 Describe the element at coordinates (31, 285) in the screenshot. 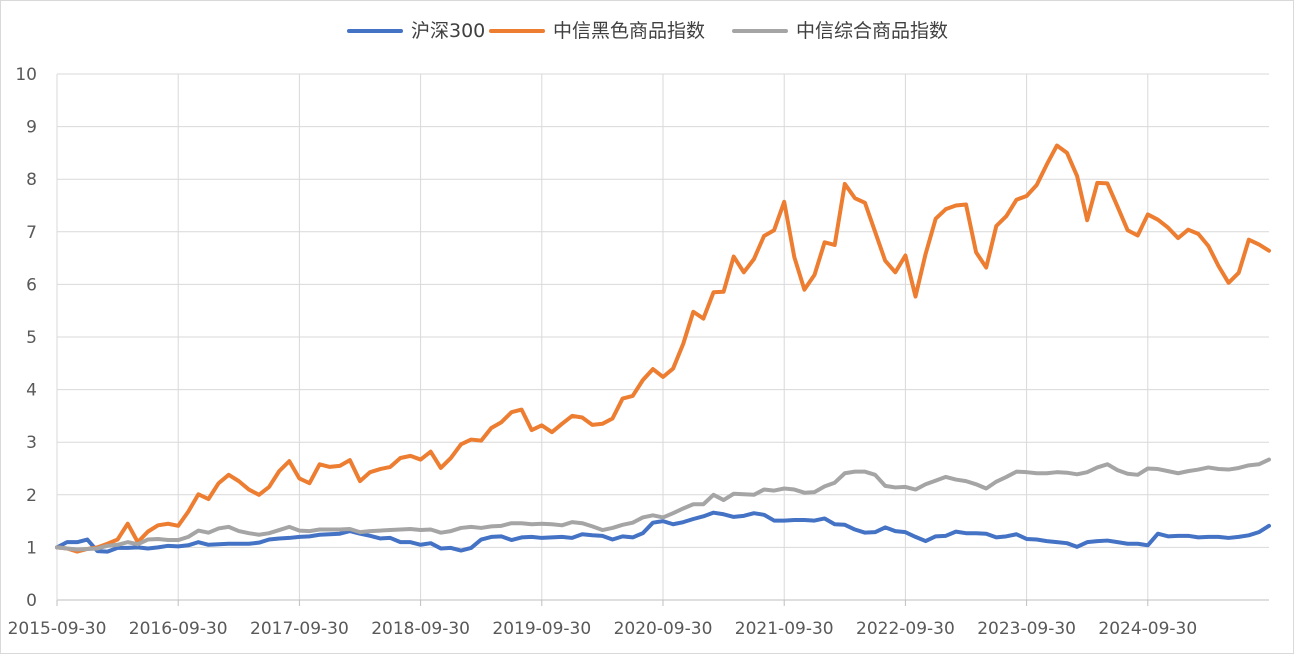

I see `y-tick-label: 6` at that location.